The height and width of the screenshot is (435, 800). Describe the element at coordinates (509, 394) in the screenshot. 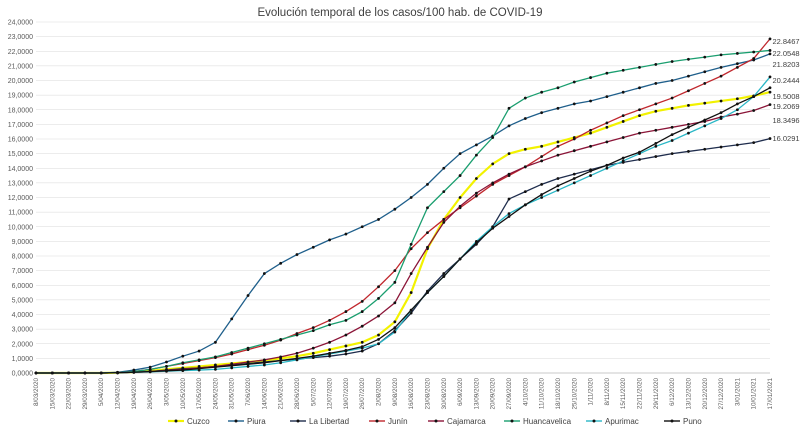

I see `x-tick-label: 27/09/2020` at that location.